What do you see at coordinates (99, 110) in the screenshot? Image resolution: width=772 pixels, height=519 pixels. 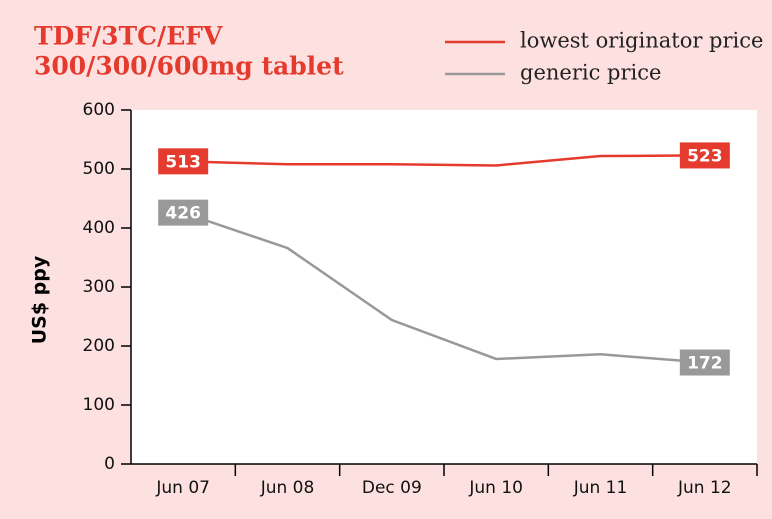 I see `y-tick-label: 600` at bounding box center [99, 110].